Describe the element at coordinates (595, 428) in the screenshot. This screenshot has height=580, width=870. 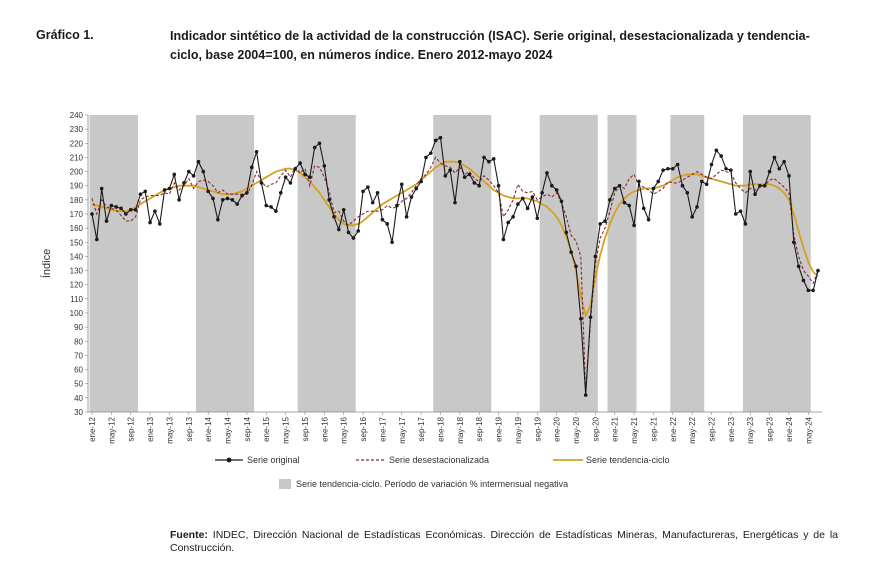
I see `x-tick-label: sep-20` at that location.